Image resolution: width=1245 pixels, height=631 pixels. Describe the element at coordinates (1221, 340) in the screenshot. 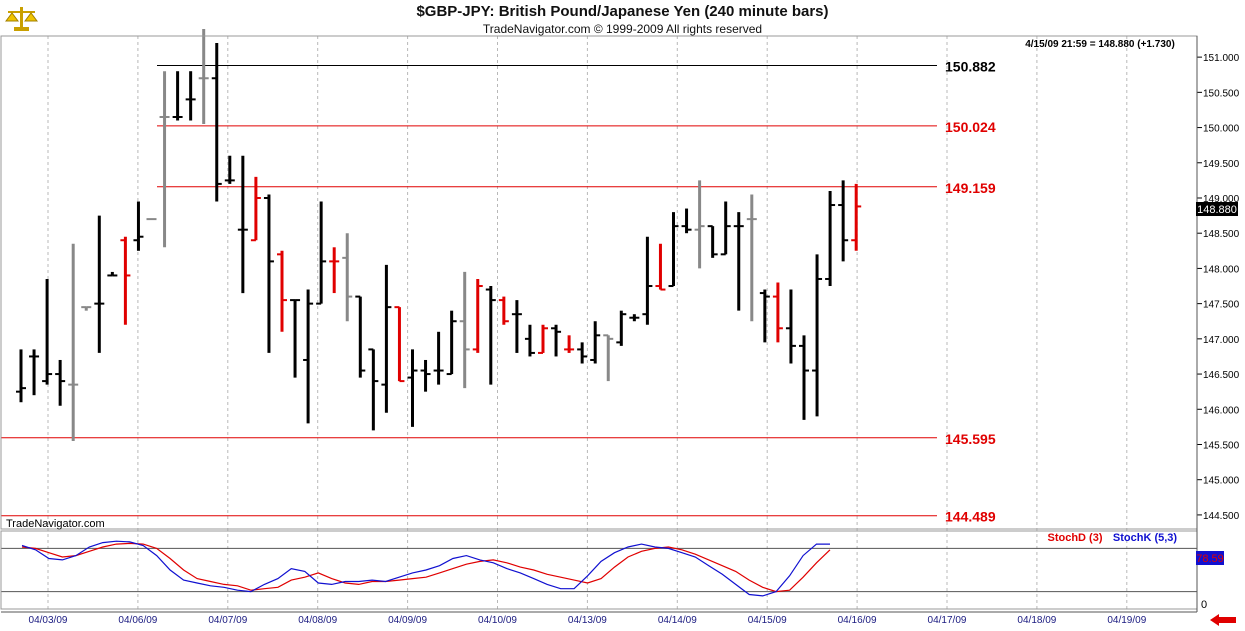

I see `price-tick-label: 147.000` at that location.